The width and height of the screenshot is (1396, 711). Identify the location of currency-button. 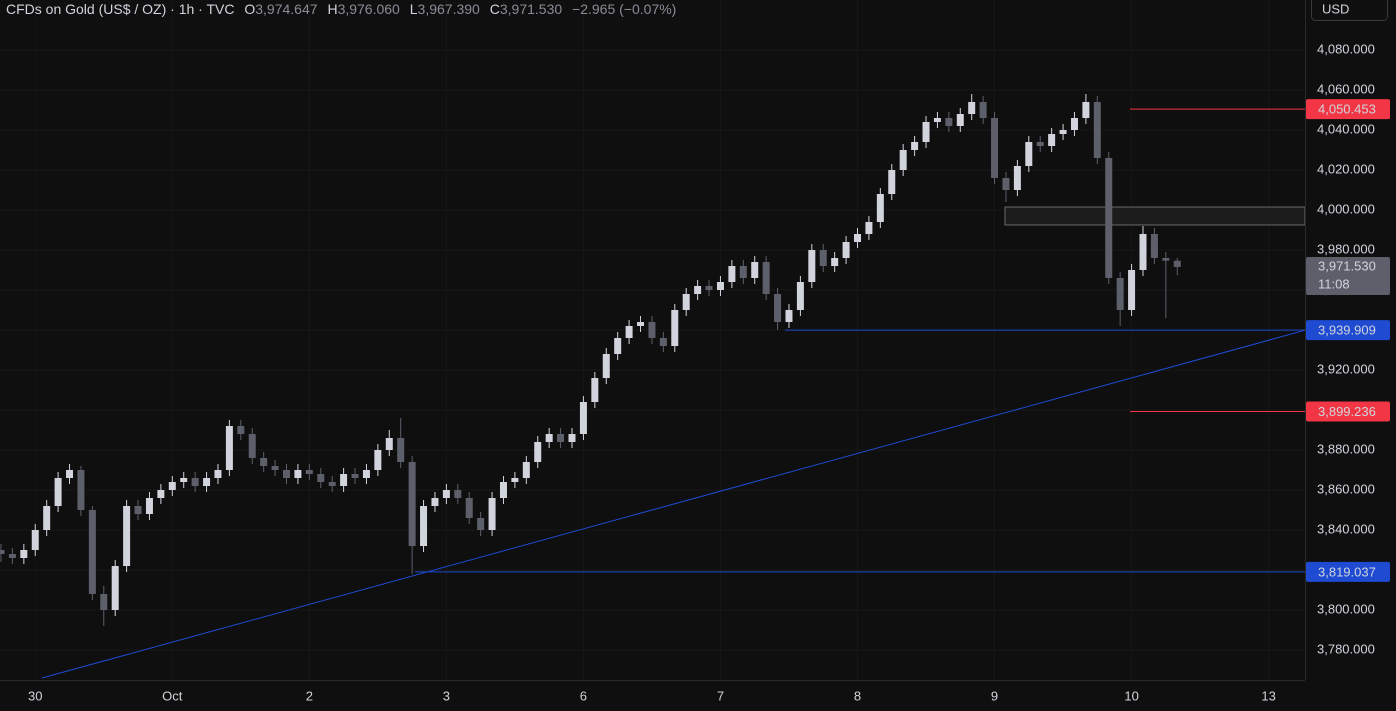
(1349, 10).